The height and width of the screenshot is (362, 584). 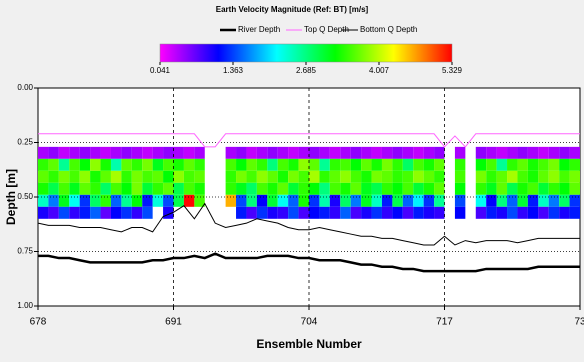 I want to click on y-tick-label: 1.00, so click(x=25, y=305).